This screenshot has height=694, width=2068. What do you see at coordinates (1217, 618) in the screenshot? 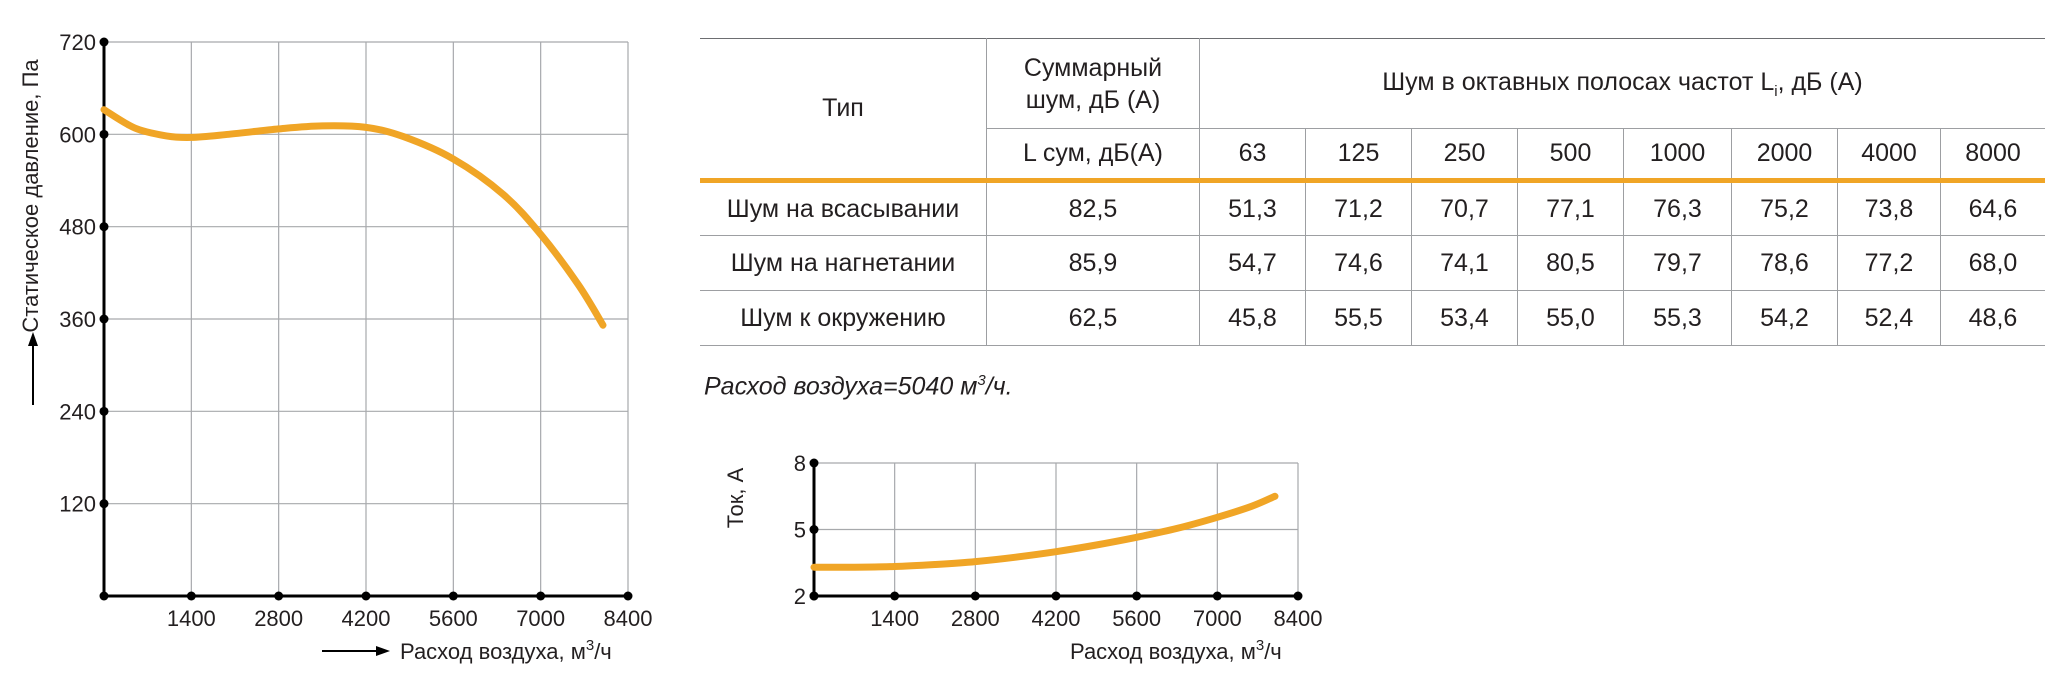
I see `current-x-tick-label: 7000` at bounding box center [1217, 618].